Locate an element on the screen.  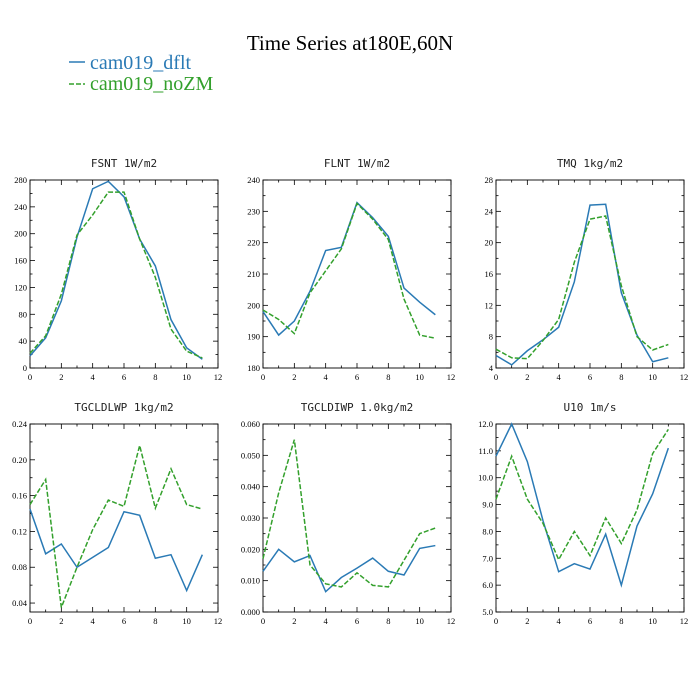
panel-title: FSNT 1W/m2 is located at coordinates (124, 163).